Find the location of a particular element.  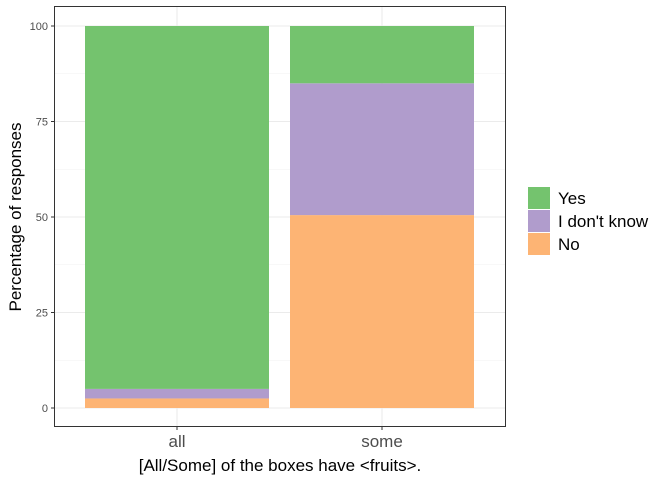

y-tick-label: 50 is located at coordinates (42, 218).